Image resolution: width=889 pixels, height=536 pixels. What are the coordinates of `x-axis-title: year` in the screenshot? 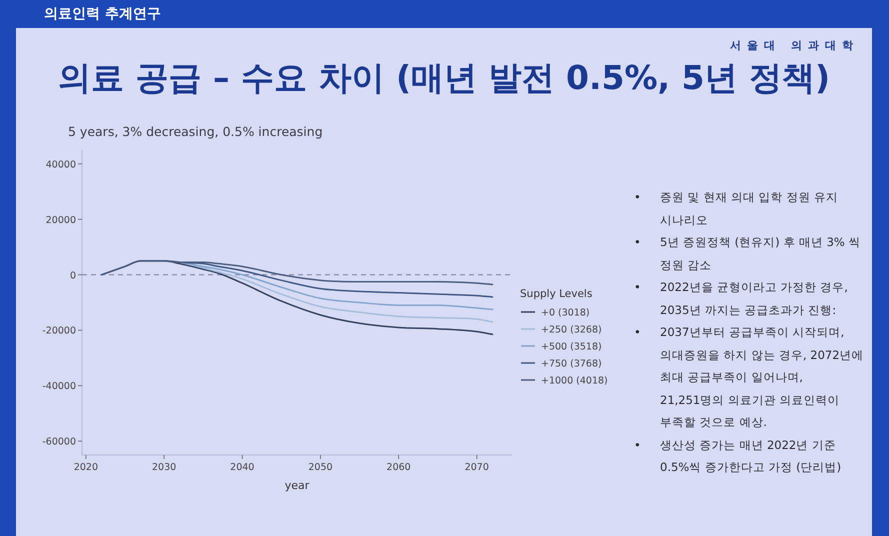 It's located at (297, 485).